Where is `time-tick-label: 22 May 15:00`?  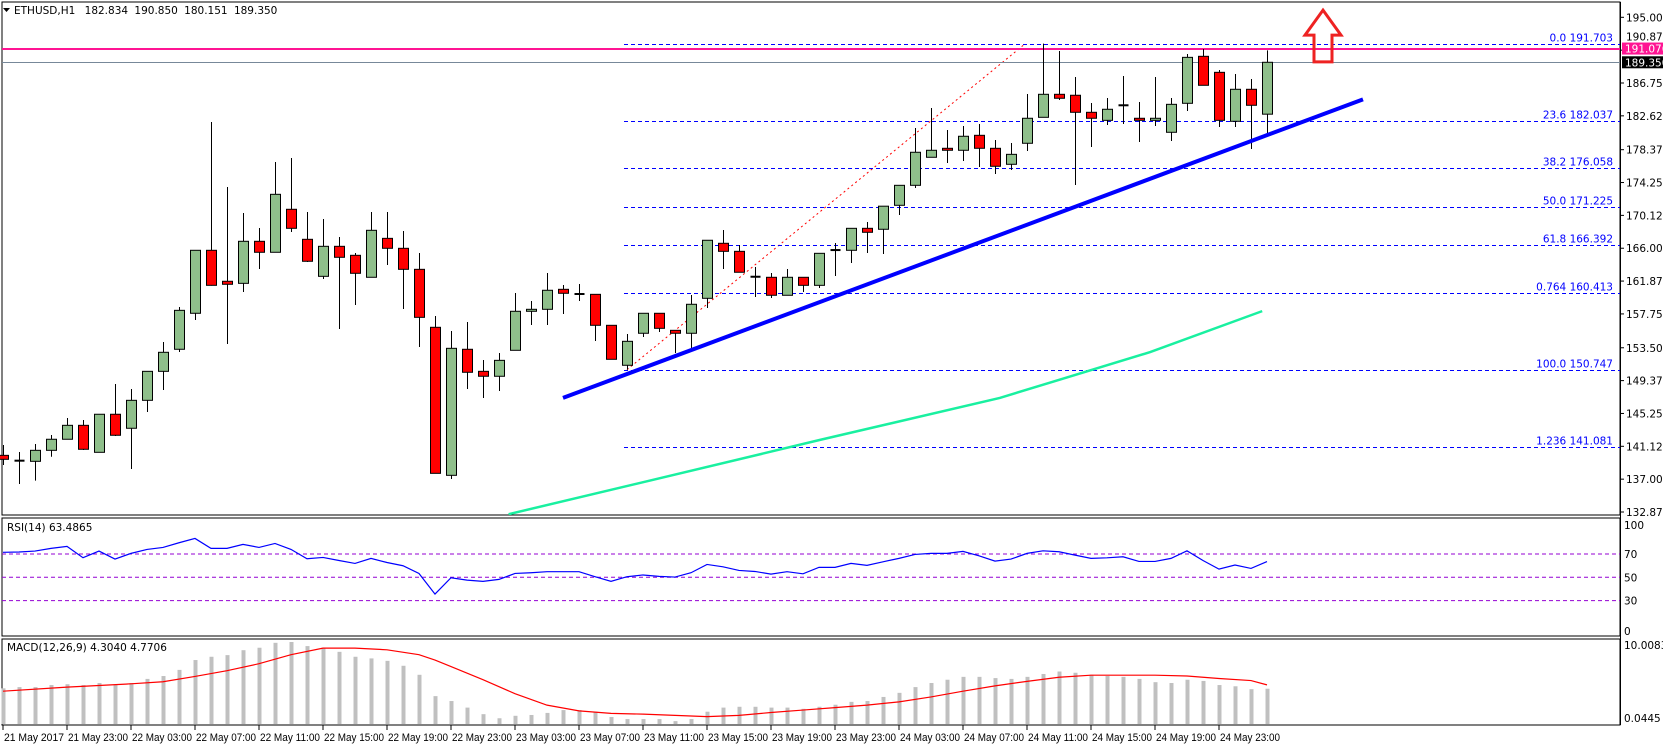 time-tick-label: 22 May 15:00 is located at coordinates (354, 738).